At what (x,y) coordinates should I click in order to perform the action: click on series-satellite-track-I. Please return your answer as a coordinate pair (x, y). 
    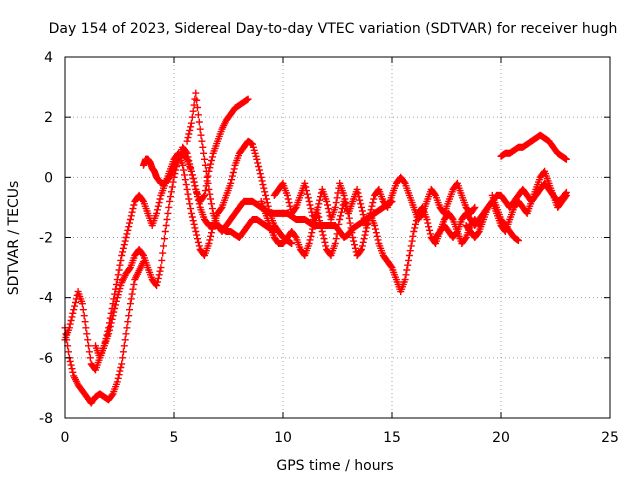
    Looking at the image, I should click on (516, 204).